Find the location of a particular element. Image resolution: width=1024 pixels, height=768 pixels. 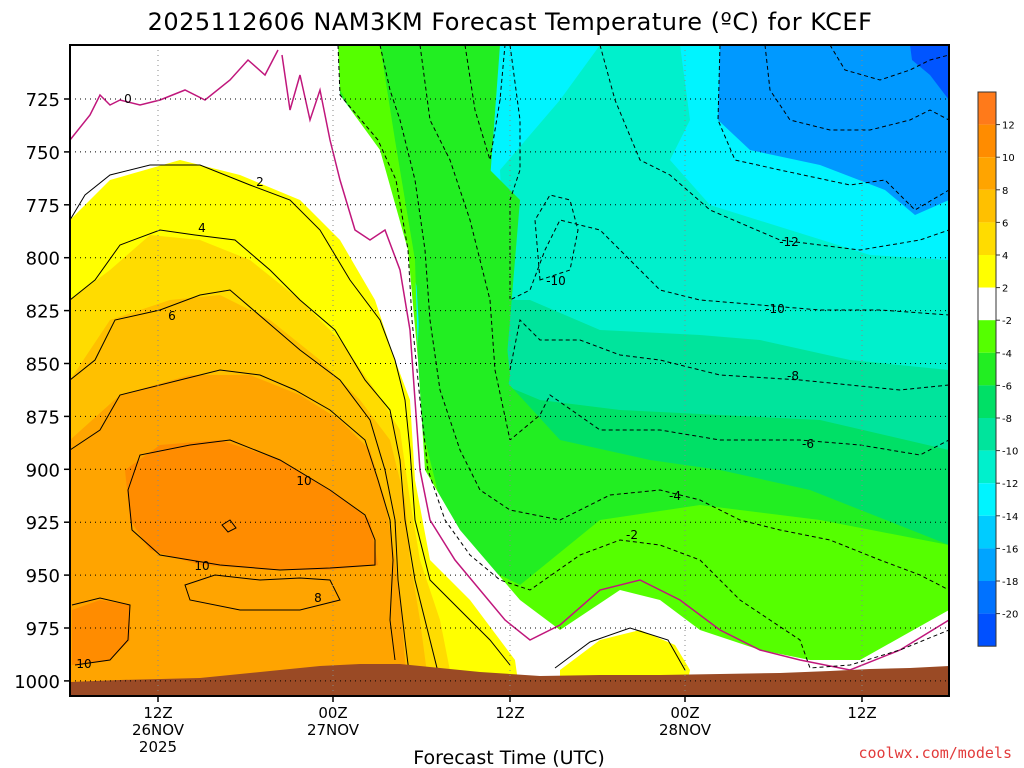

colorbar-label: 2 is located at coordinates (1005, 289).